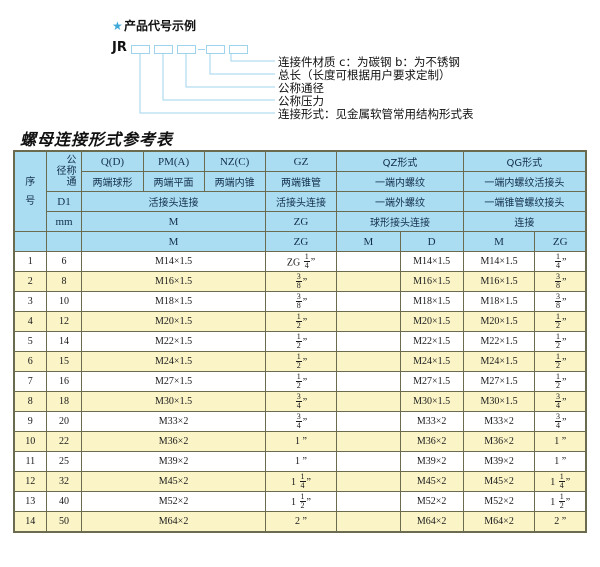 The height and width of the screenshot is (567, 600). I want to click on cell-seq: 11, so click(30, 461).